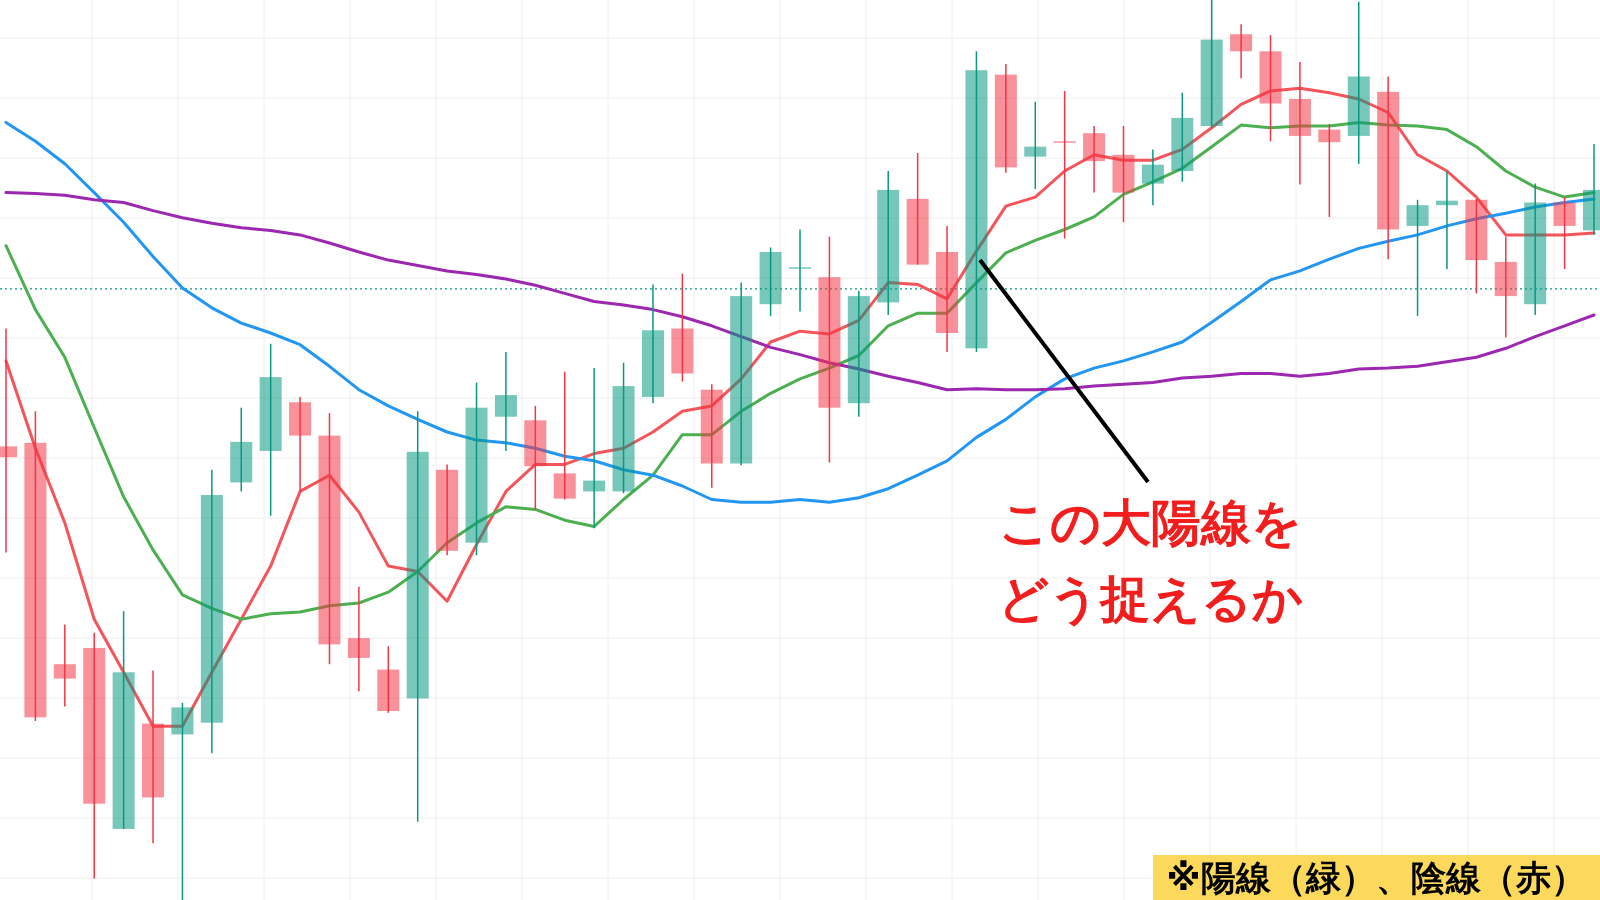  Describe the element at coordinates (1150, 561) in the screenshot. I see `annotation: この大陽線をどう捉えるか` at that location.